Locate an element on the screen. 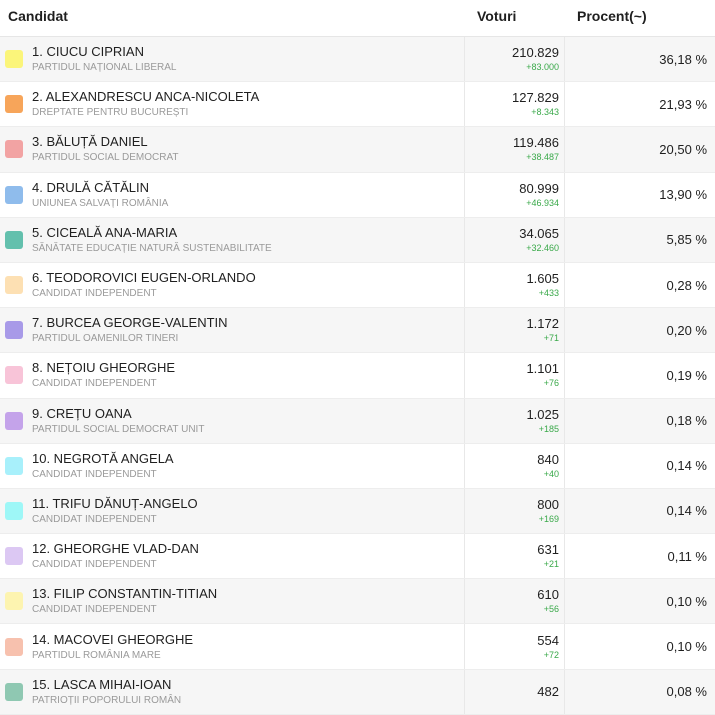  percent-cell: 0,14 % is located at coordinates (686, 466).